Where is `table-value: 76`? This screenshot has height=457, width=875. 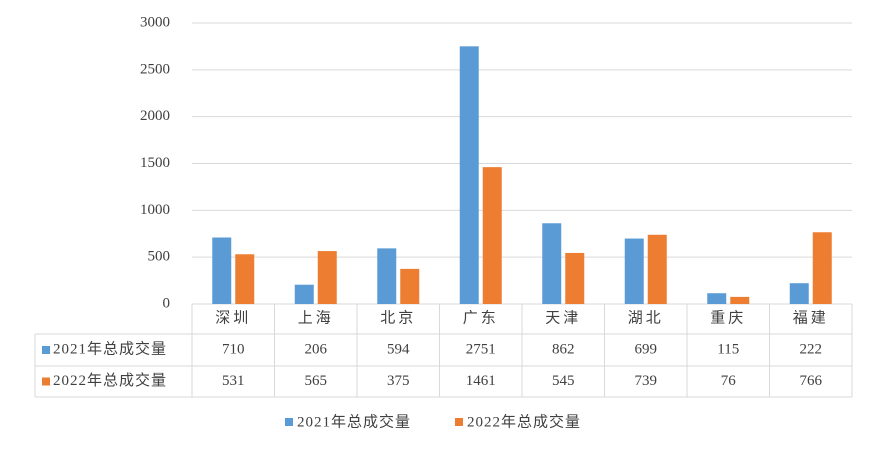
table-value: 76 is located at coordinates (729, 381).